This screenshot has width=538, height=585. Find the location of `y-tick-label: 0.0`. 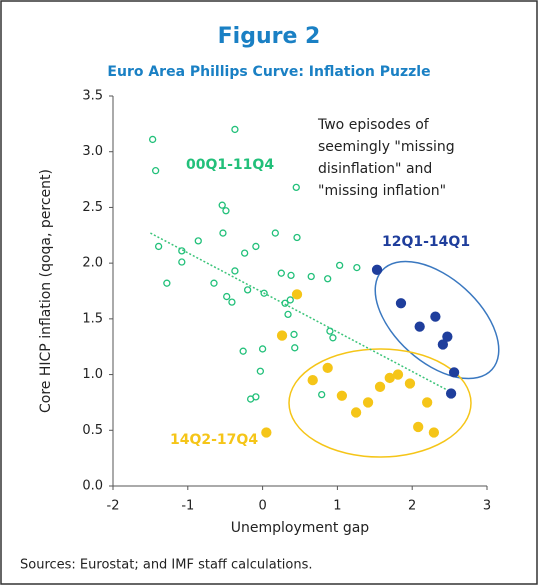

y-tick-label: 0.0 is located at coordinates (92, 486).